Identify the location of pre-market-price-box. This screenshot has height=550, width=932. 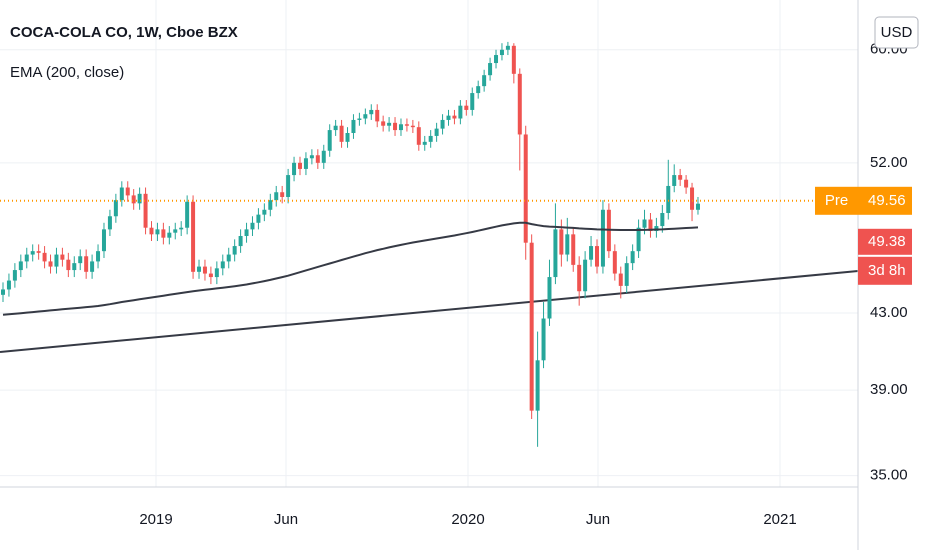
(885, 200).